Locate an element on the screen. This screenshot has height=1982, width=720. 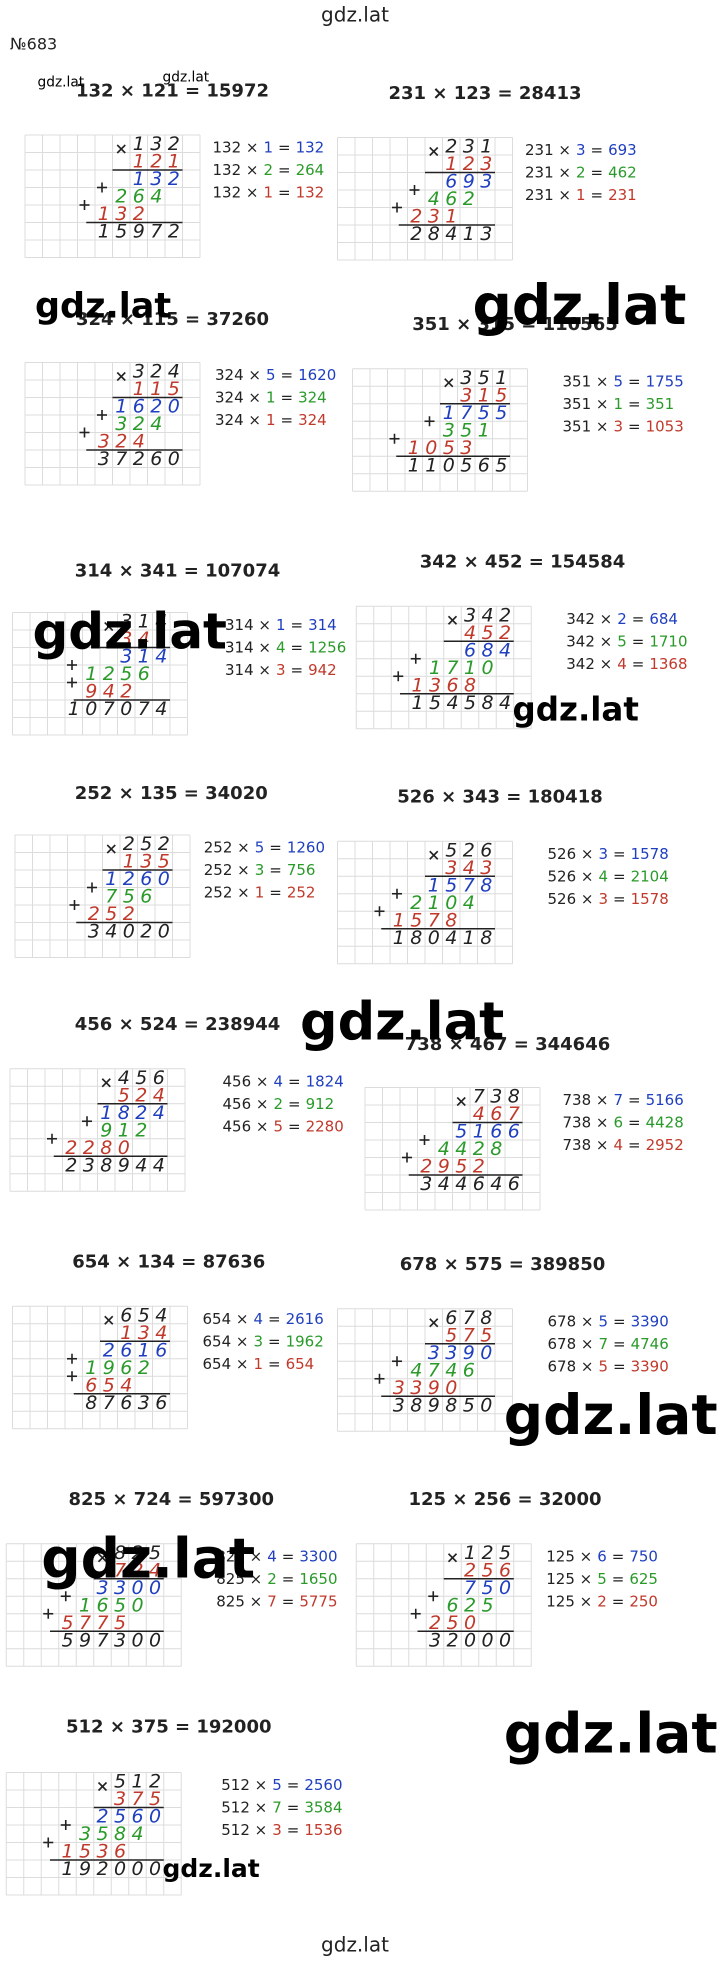
partial-product: 750 is located at coordinates (487, 1588).